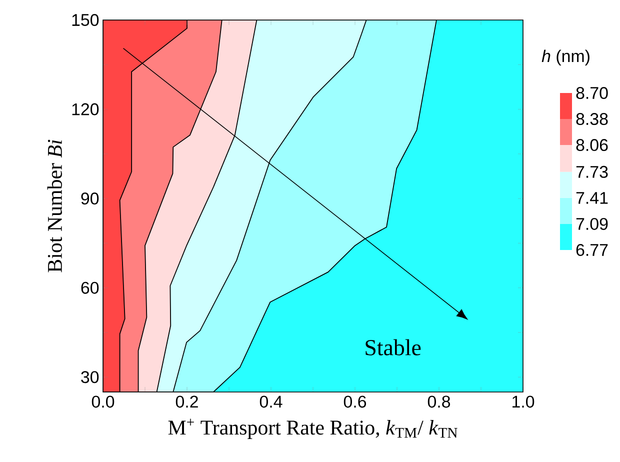  What do you see at coordinates (85, 20) in the screenshot?
I see `y-tick-label: 150` at bounding box center [85, 20].